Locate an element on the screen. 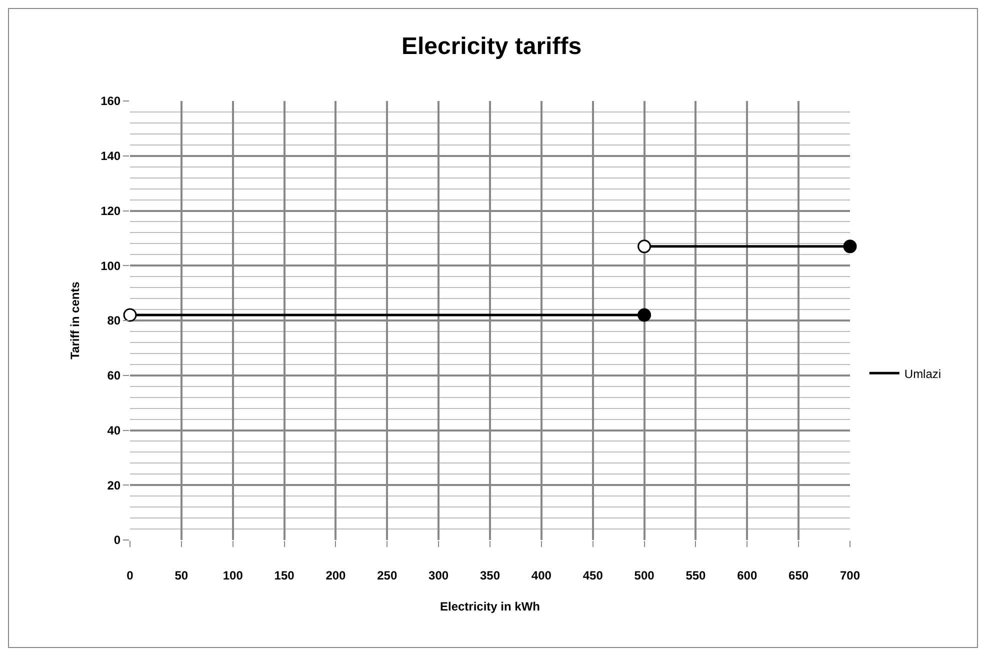  x-tick-label: 0 is located at coordinates (130, 575).